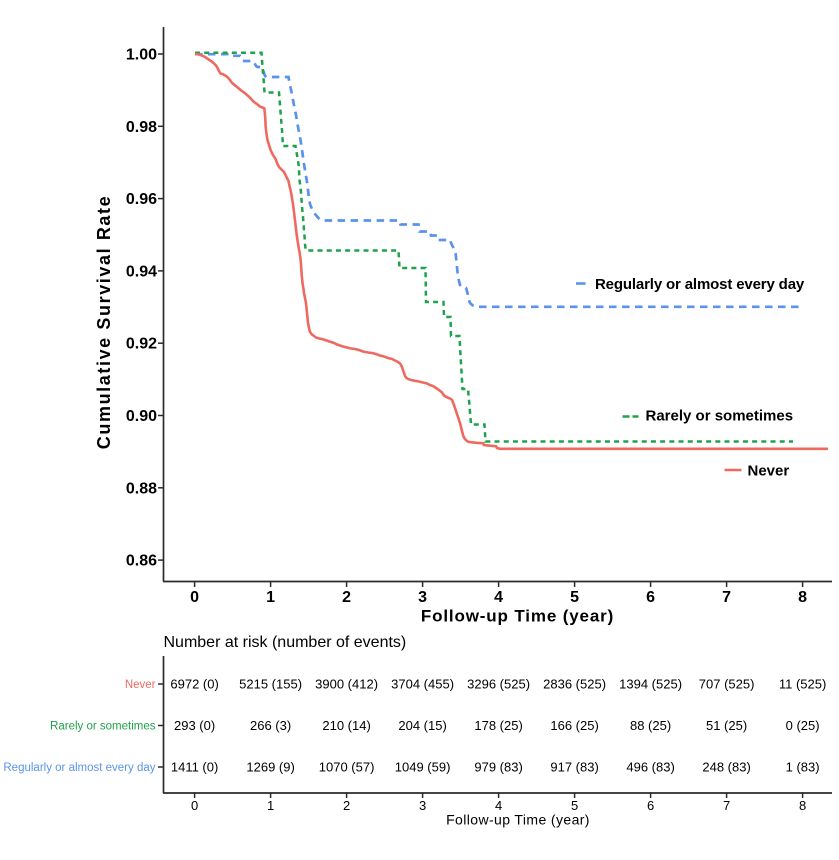 Image resolution: width=839 pixels, height=860 pixels. What do you see at coordinates (574, 767) in the screenshot?
I see `svg-text: 917 (83)` at bounding box center [574, 767].